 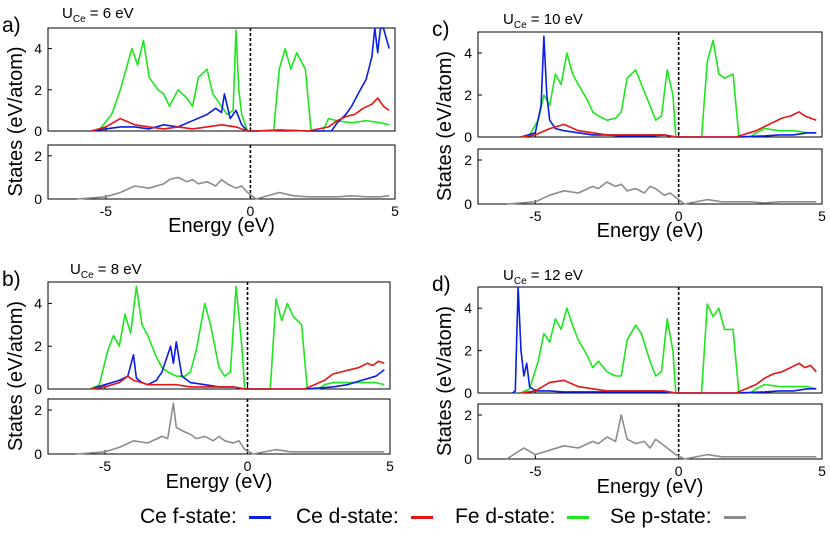 What do you see at coordinates (543, 277) in the screenshot?
I see `u-label: UCe = 12 eV` at bounding box center [543, 277].